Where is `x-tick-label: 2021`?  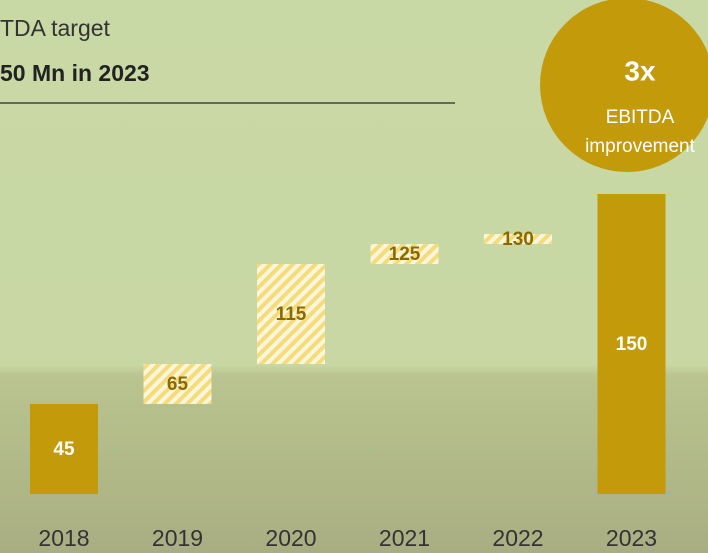
x-tick-label: 2021 is located at coordinates (404, 538).